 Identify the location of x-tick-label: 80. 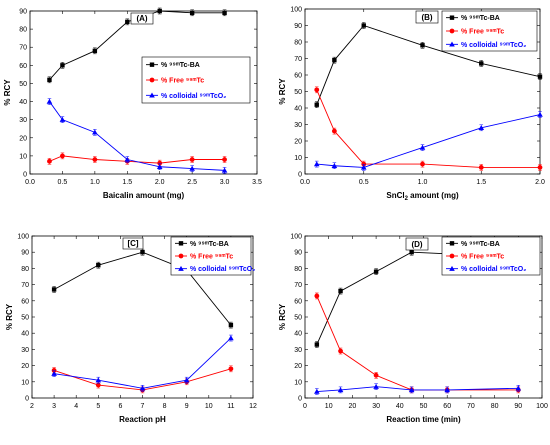
(495, 406).